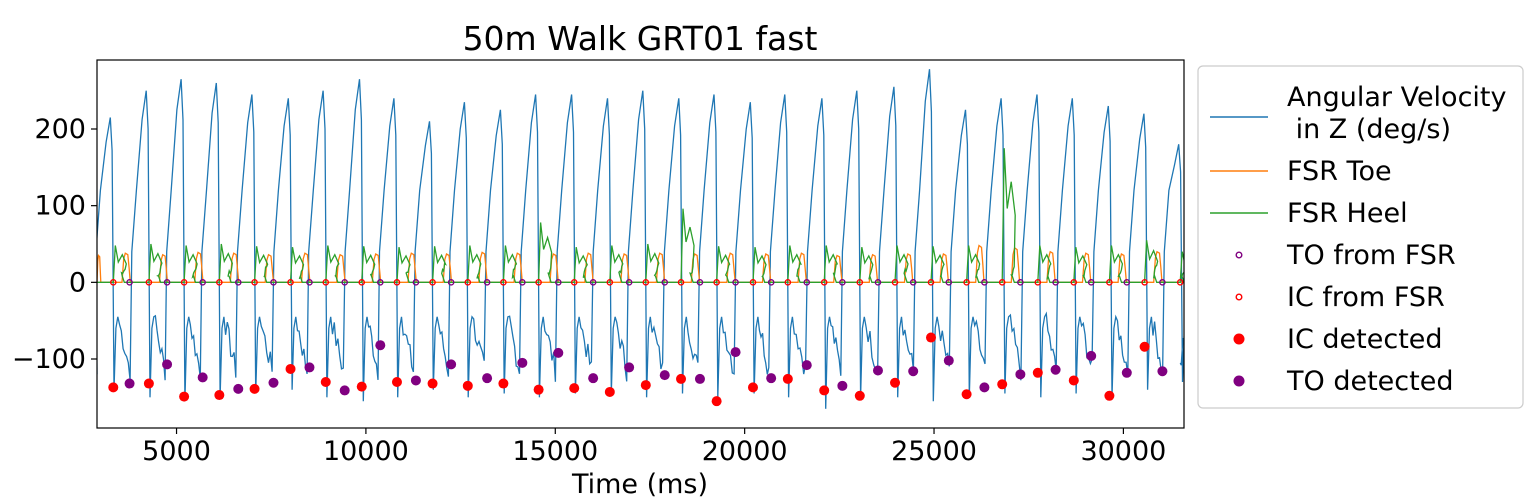 The width and height of the screenshot is (1539, 500). Describe the element at coordinates (1239, 339) in the screenshot. I see `legend-ic-detected-swatch` at that location.